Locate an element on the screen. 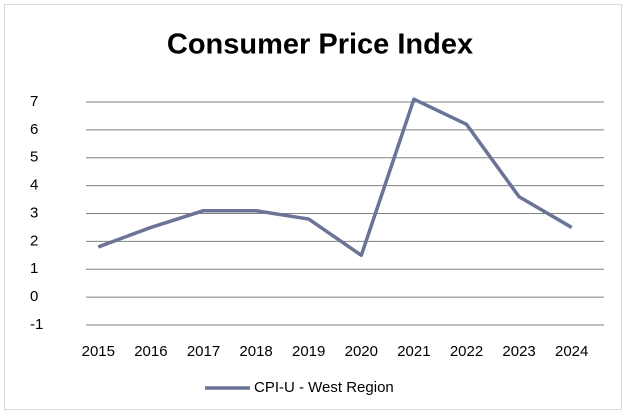 This screenshot has height=414, width=626. x-tick-label: 2023 is located at coordinates (518, 351).